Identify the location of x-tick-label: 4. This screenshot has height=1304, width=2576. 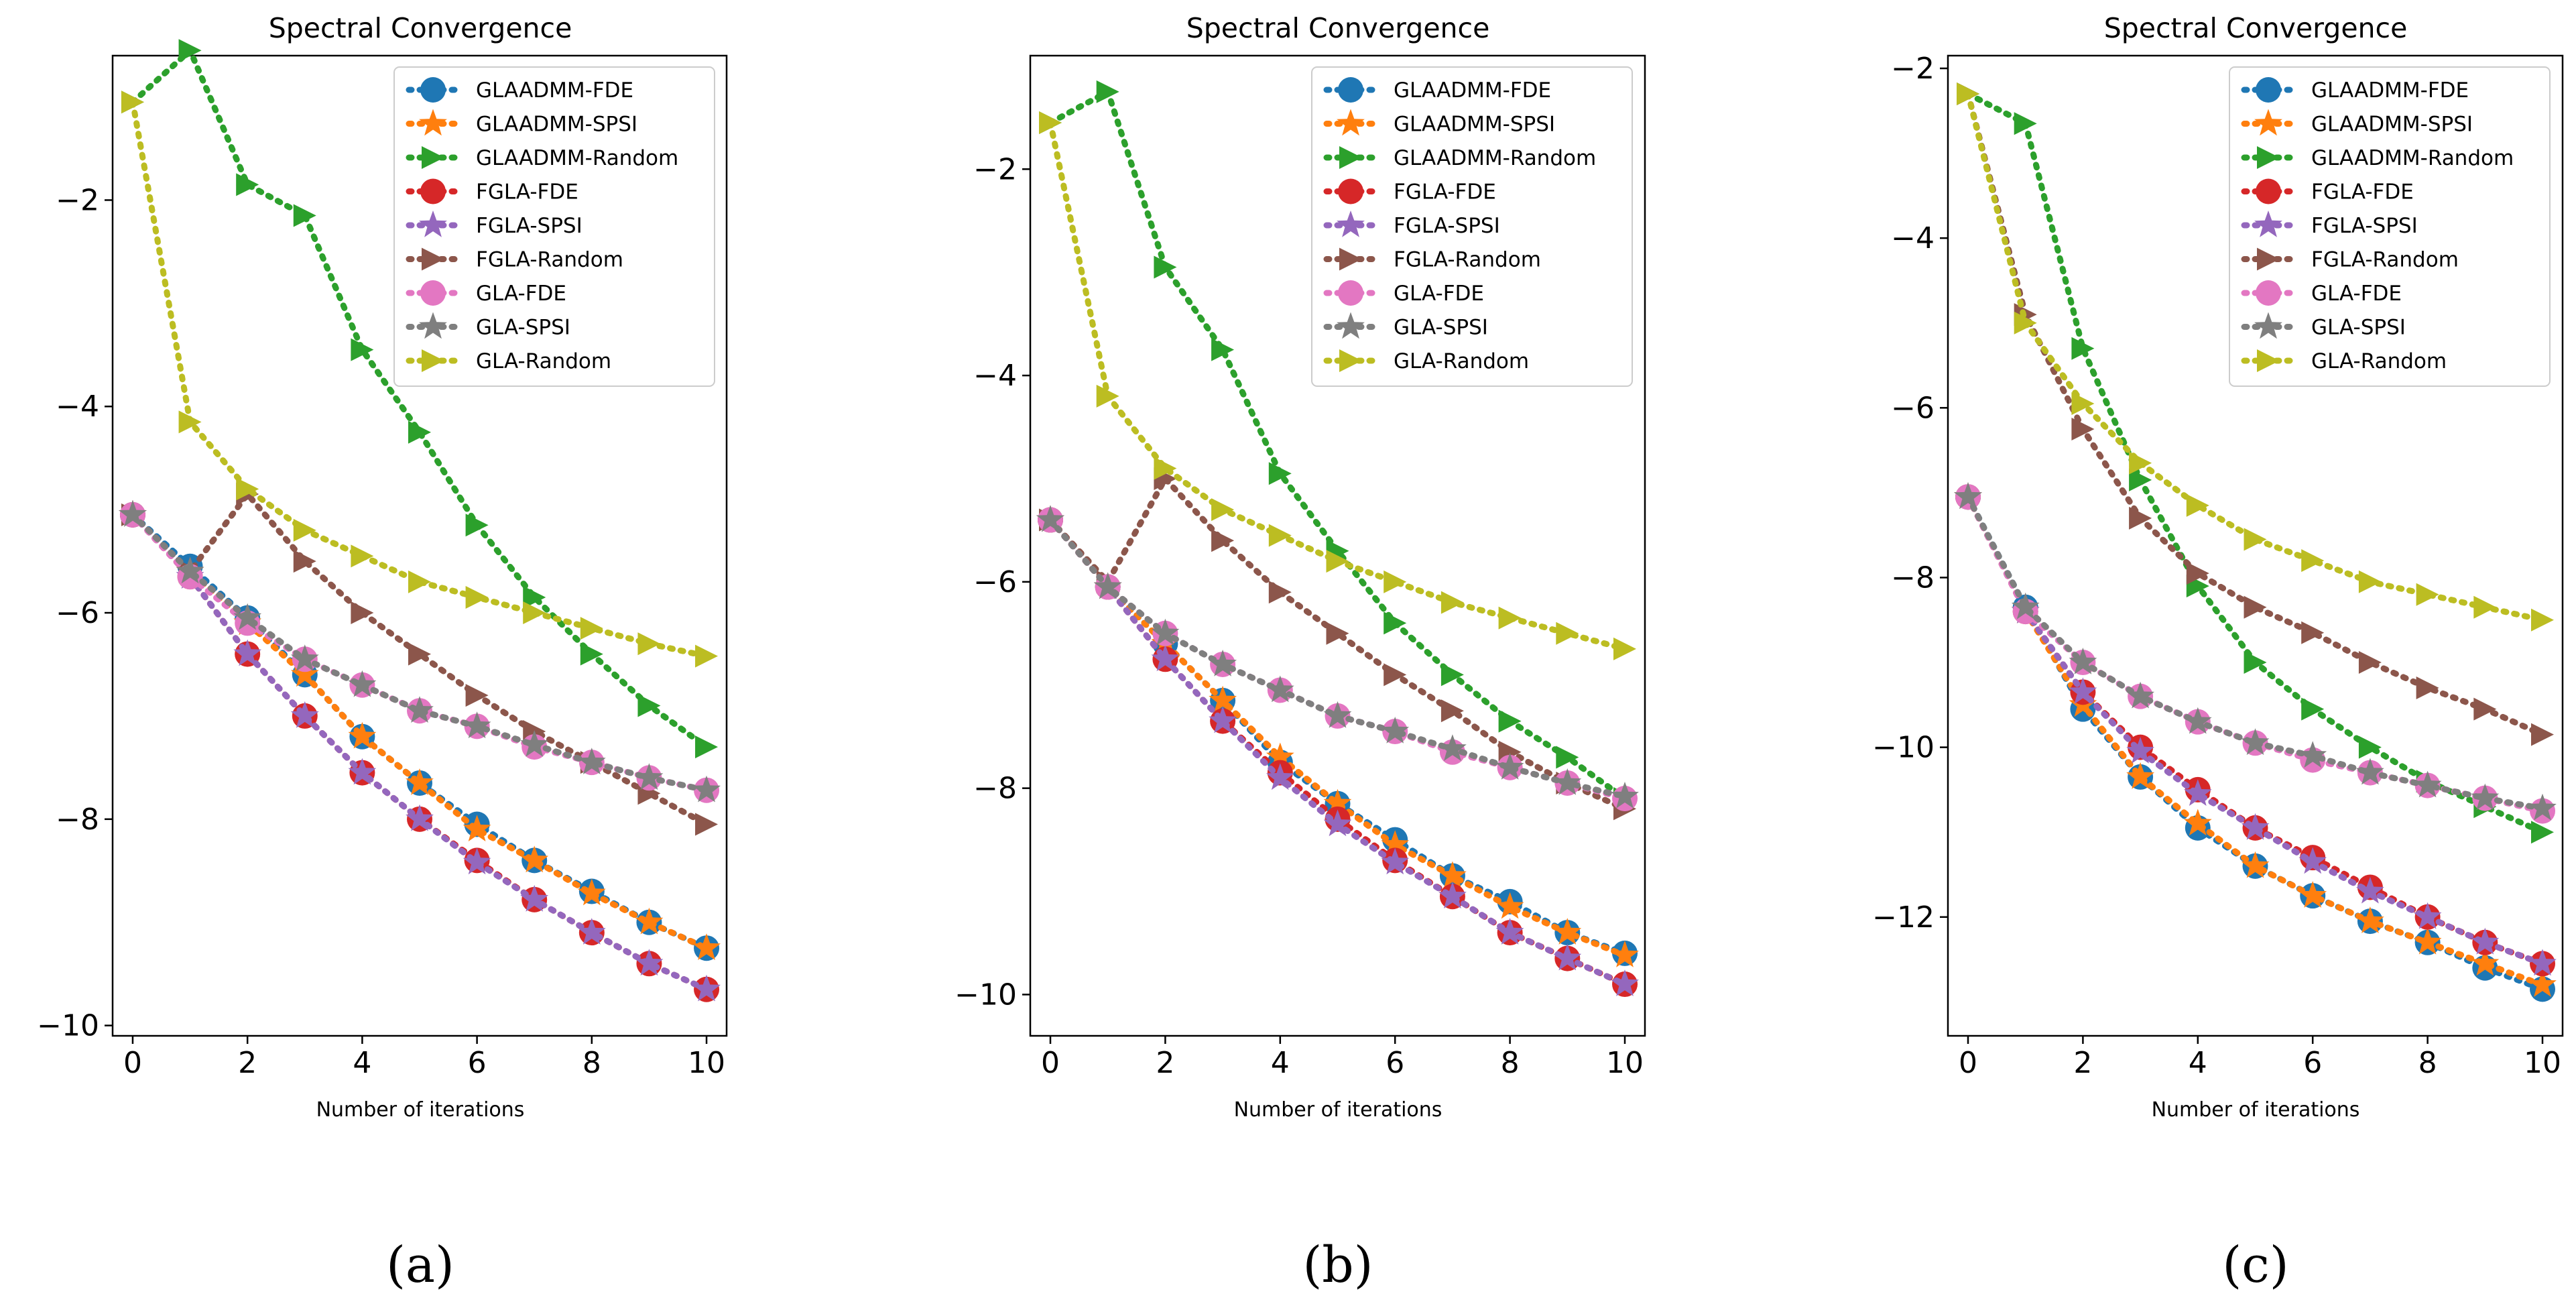
(1280, 1063).